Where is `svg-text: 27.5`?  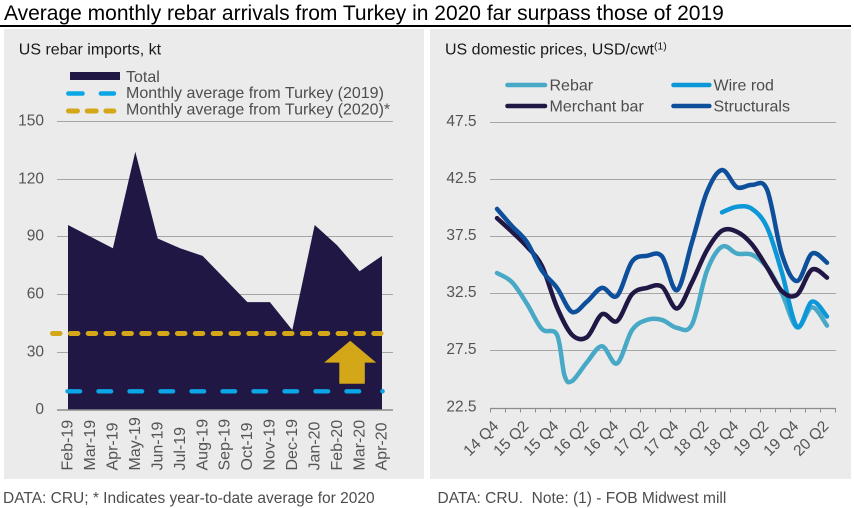
svg-text: 27.5 is located at coordinates (461, 349).